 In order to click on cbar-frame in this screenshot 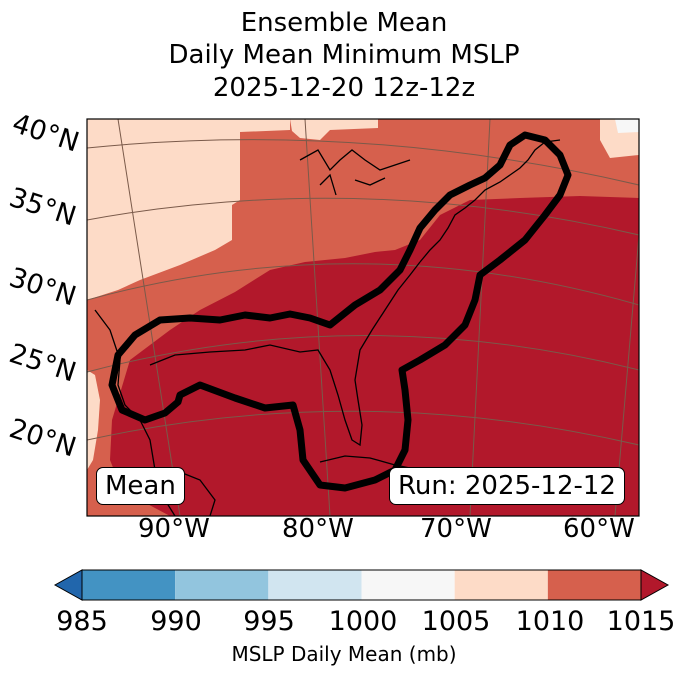, I will do `click(361, 585)`.